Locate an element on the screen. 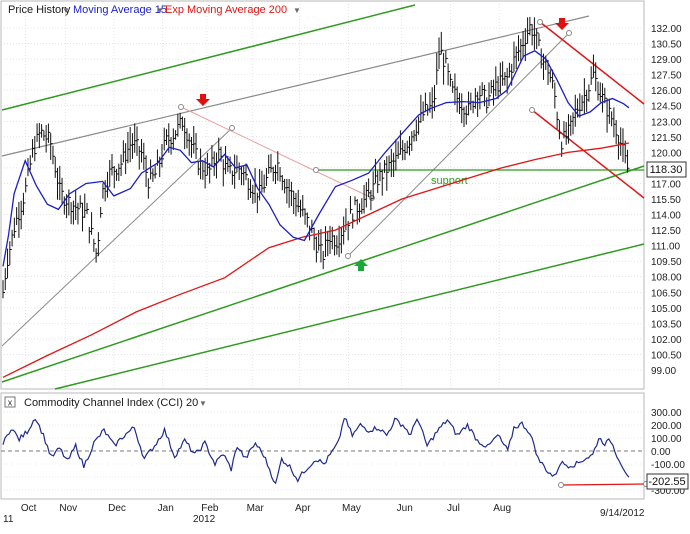 The width and height of the screenshot is (690, 534). last-price-label: 118.30 is located at coordinates (666, 170).